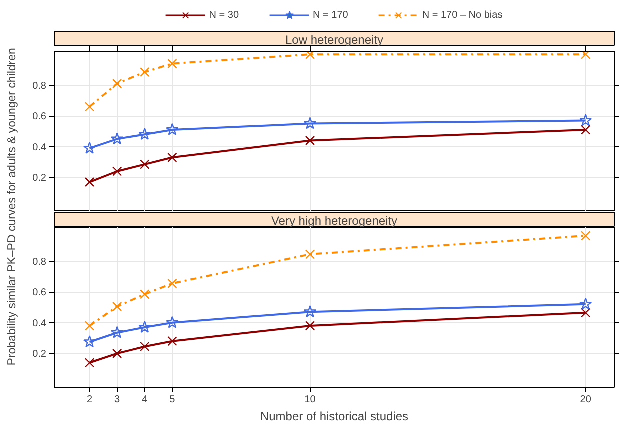 The height and width of the screenshot is (437, 622). Describe the element at coordinates (12, 207) in the screenshot. I see `y-axis-title: Probability similar PK–PD curves for adults & younger children` at that location.